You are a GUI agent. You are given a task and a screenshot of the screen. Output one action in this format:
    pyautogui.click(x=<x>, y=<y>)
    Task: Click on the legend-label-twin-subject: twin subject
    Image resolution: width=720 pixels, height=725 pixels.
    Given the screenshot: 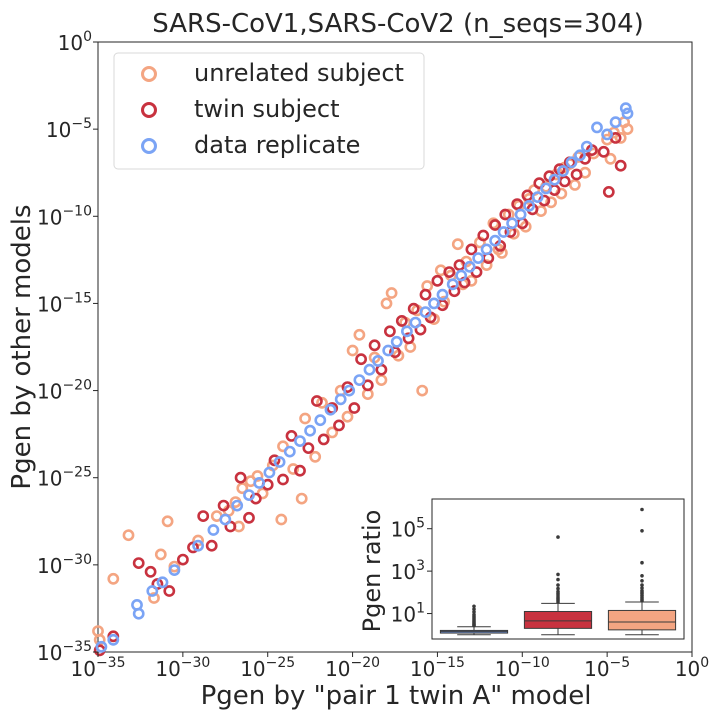 What is the action you would take?
    pyautogui.click(x=267, y=109)
    